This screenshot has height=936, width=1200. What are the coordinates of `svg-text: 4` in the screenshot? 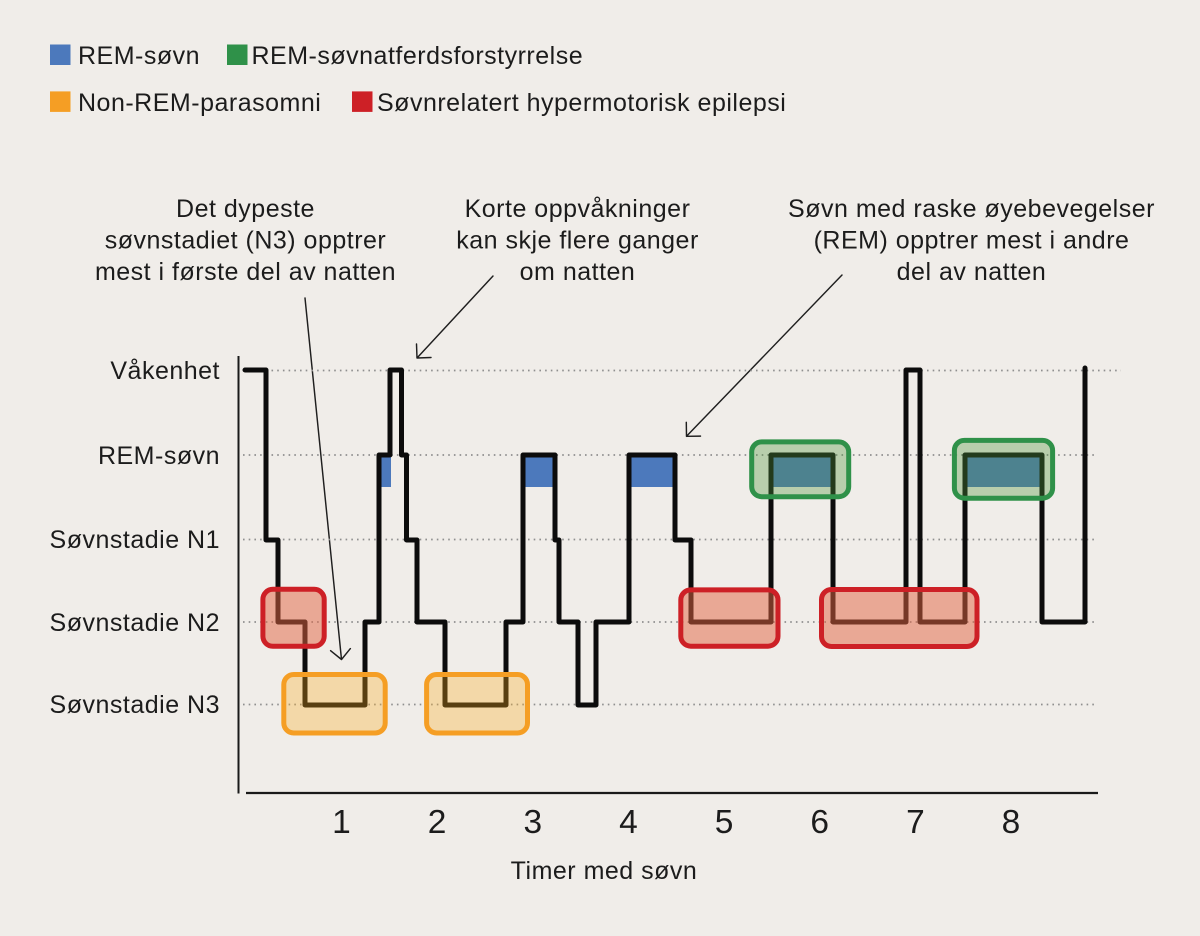 It's located at (628, 822).